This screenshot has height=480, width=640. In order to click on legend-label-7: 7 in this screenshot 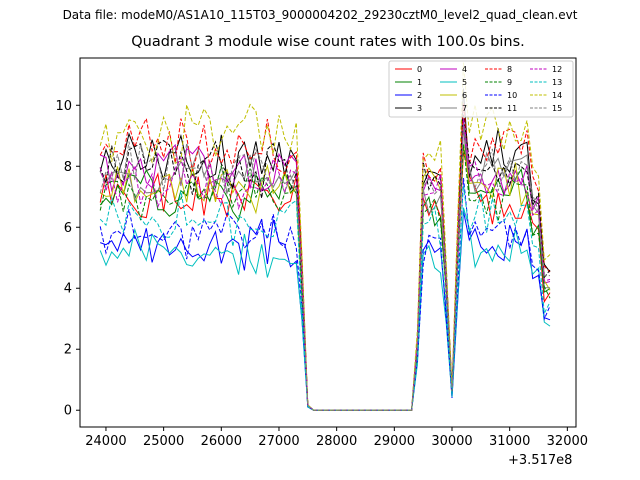, I will do `click(464, 108)`.